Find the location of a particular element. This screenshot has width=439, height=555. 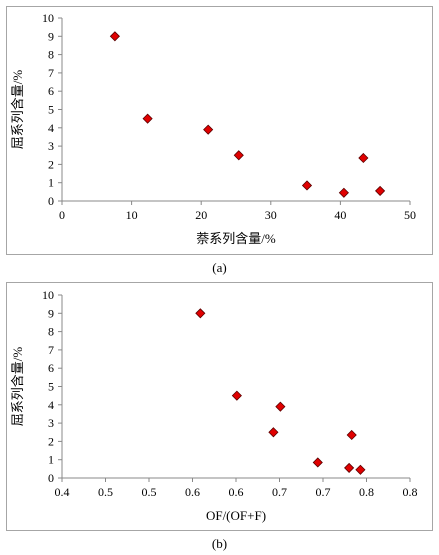

caption-b: (b) is located at coordinates (219, 543).